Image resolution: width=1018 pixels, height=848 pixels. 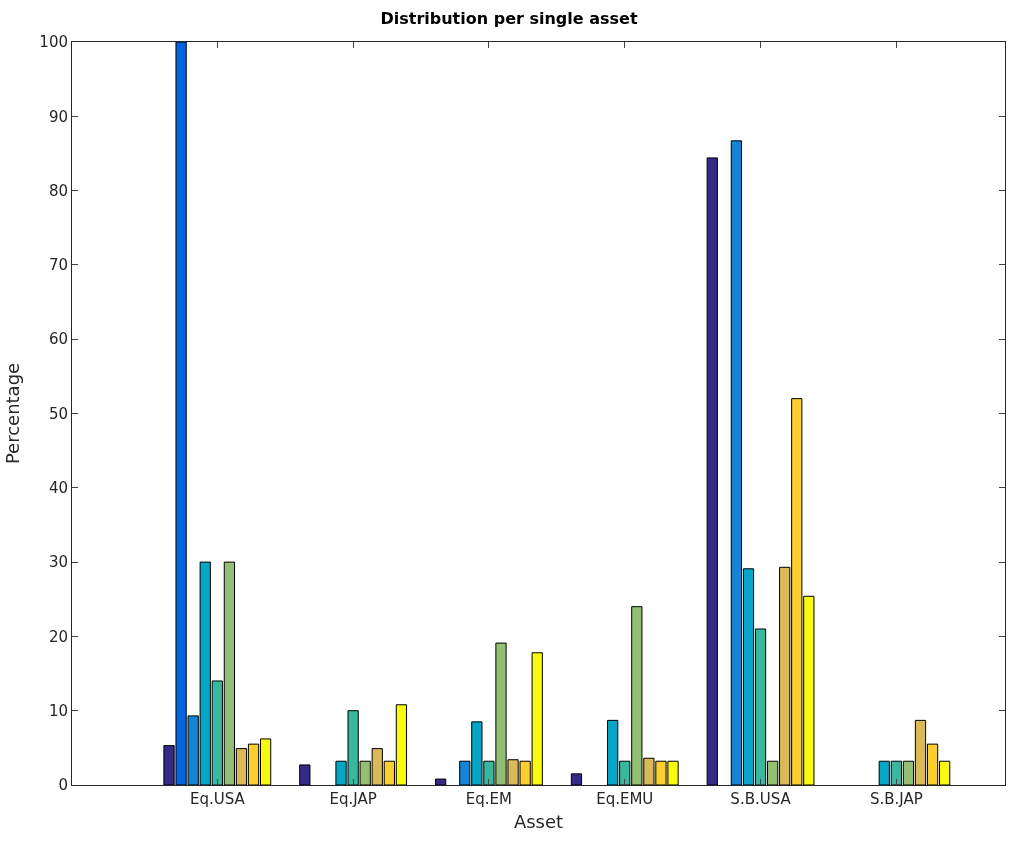 What do you see at coordinates (58, 265) in the screenshot?
I see `y-tick-label: 70` at bounding box center [58, 265].